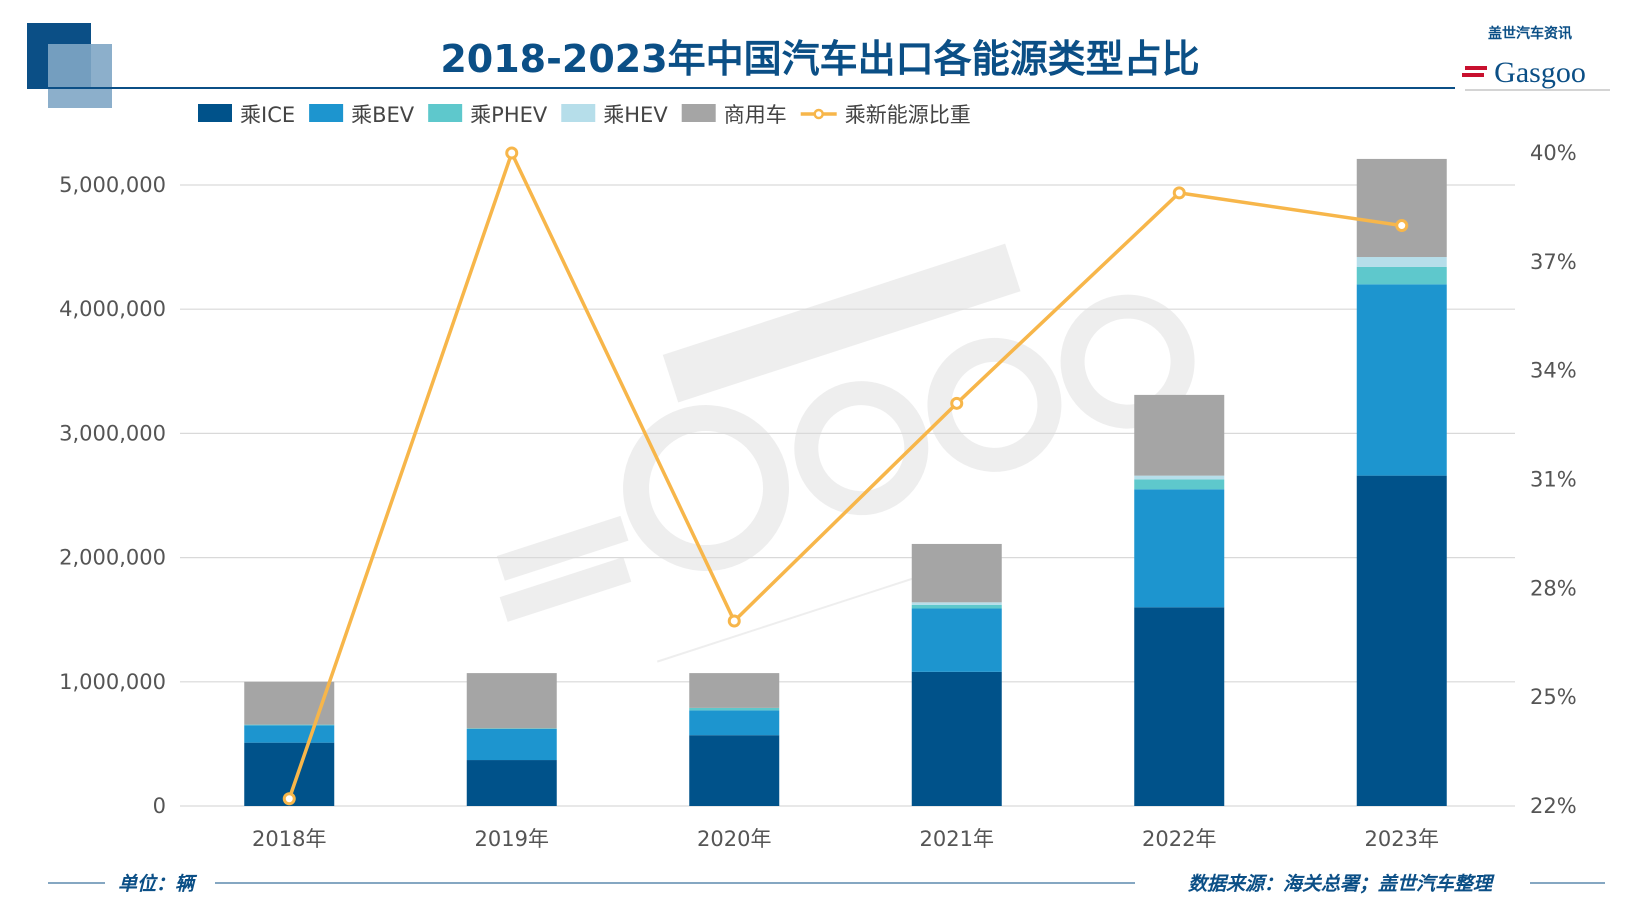 The width and height of the screenshot is (1640, 922). I want to click on y-left-tick-label: 5,000,000, so click(112, 185).